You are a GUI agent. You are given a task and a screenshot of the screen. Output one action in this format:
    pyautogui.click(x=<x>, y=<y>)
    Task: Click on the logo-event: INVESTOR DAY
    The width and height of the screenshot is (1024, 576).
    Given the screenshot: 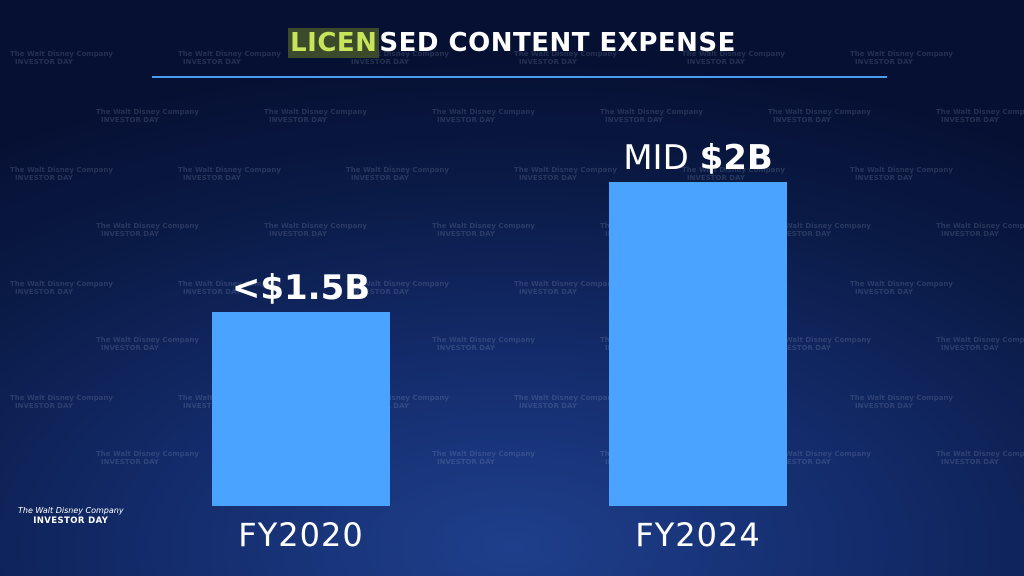 What is the action you would take?
    pyautogui.click(x=71, y=521)
    